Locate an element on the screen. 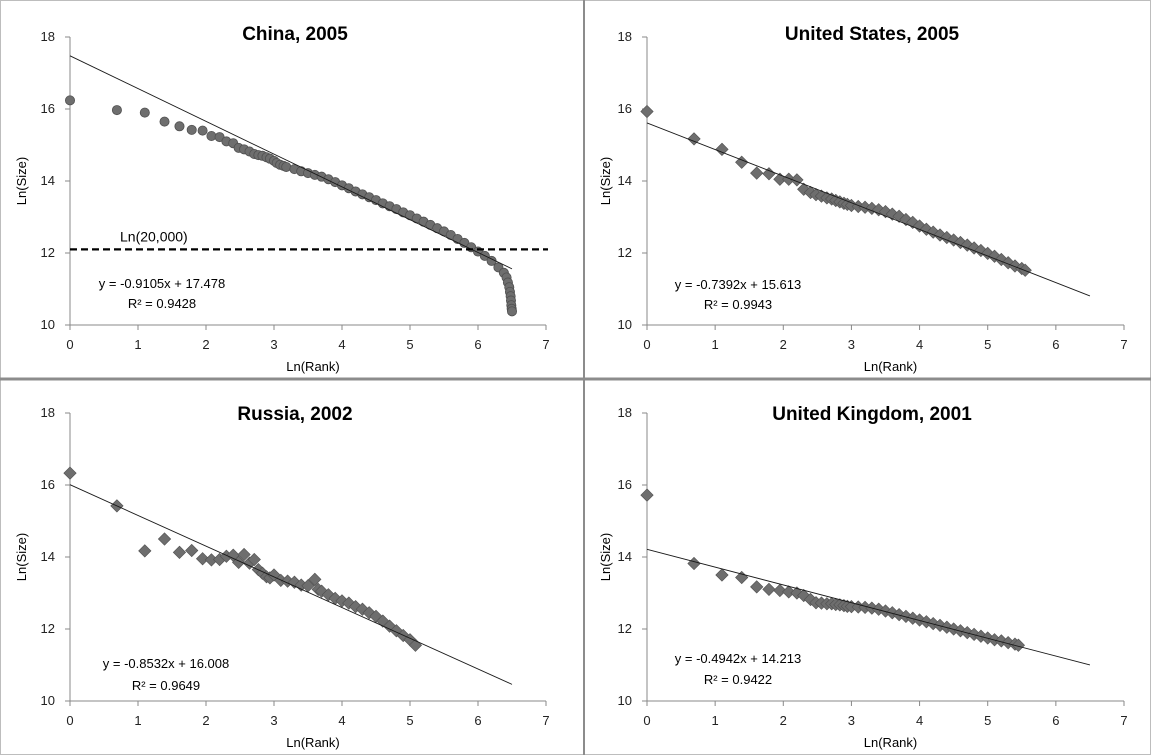  chart-title: China, 2005 is located at coordinates (295, 34).